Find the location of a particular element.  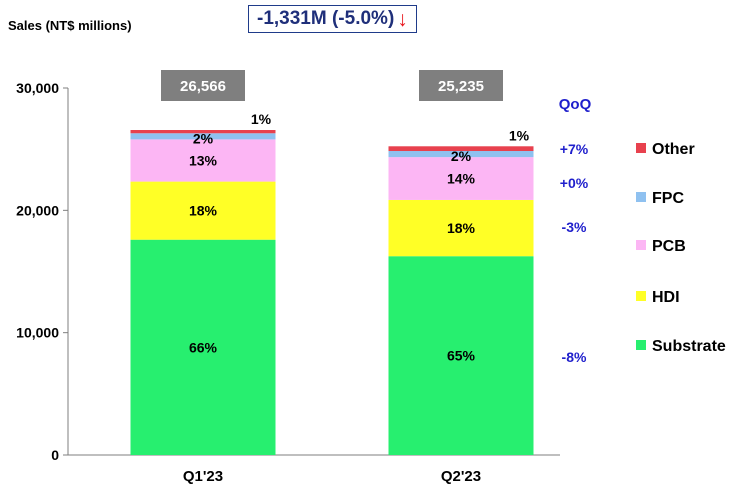

qoq-value-fpc: +0% is located at coordinates (574, 183).